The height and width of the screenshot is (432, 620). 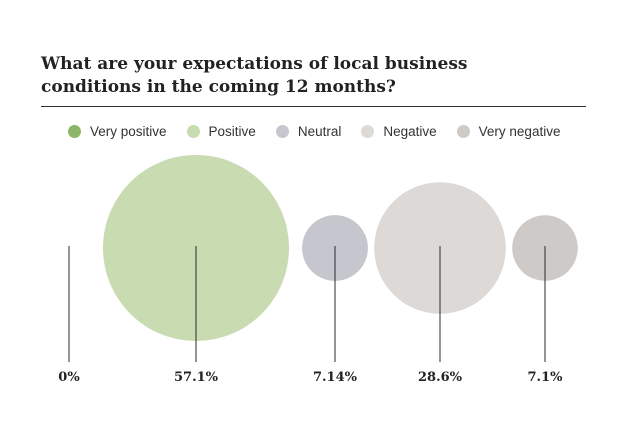 I want to click on legend-item-very-negative: Very negative, so click(x=508, y=131).